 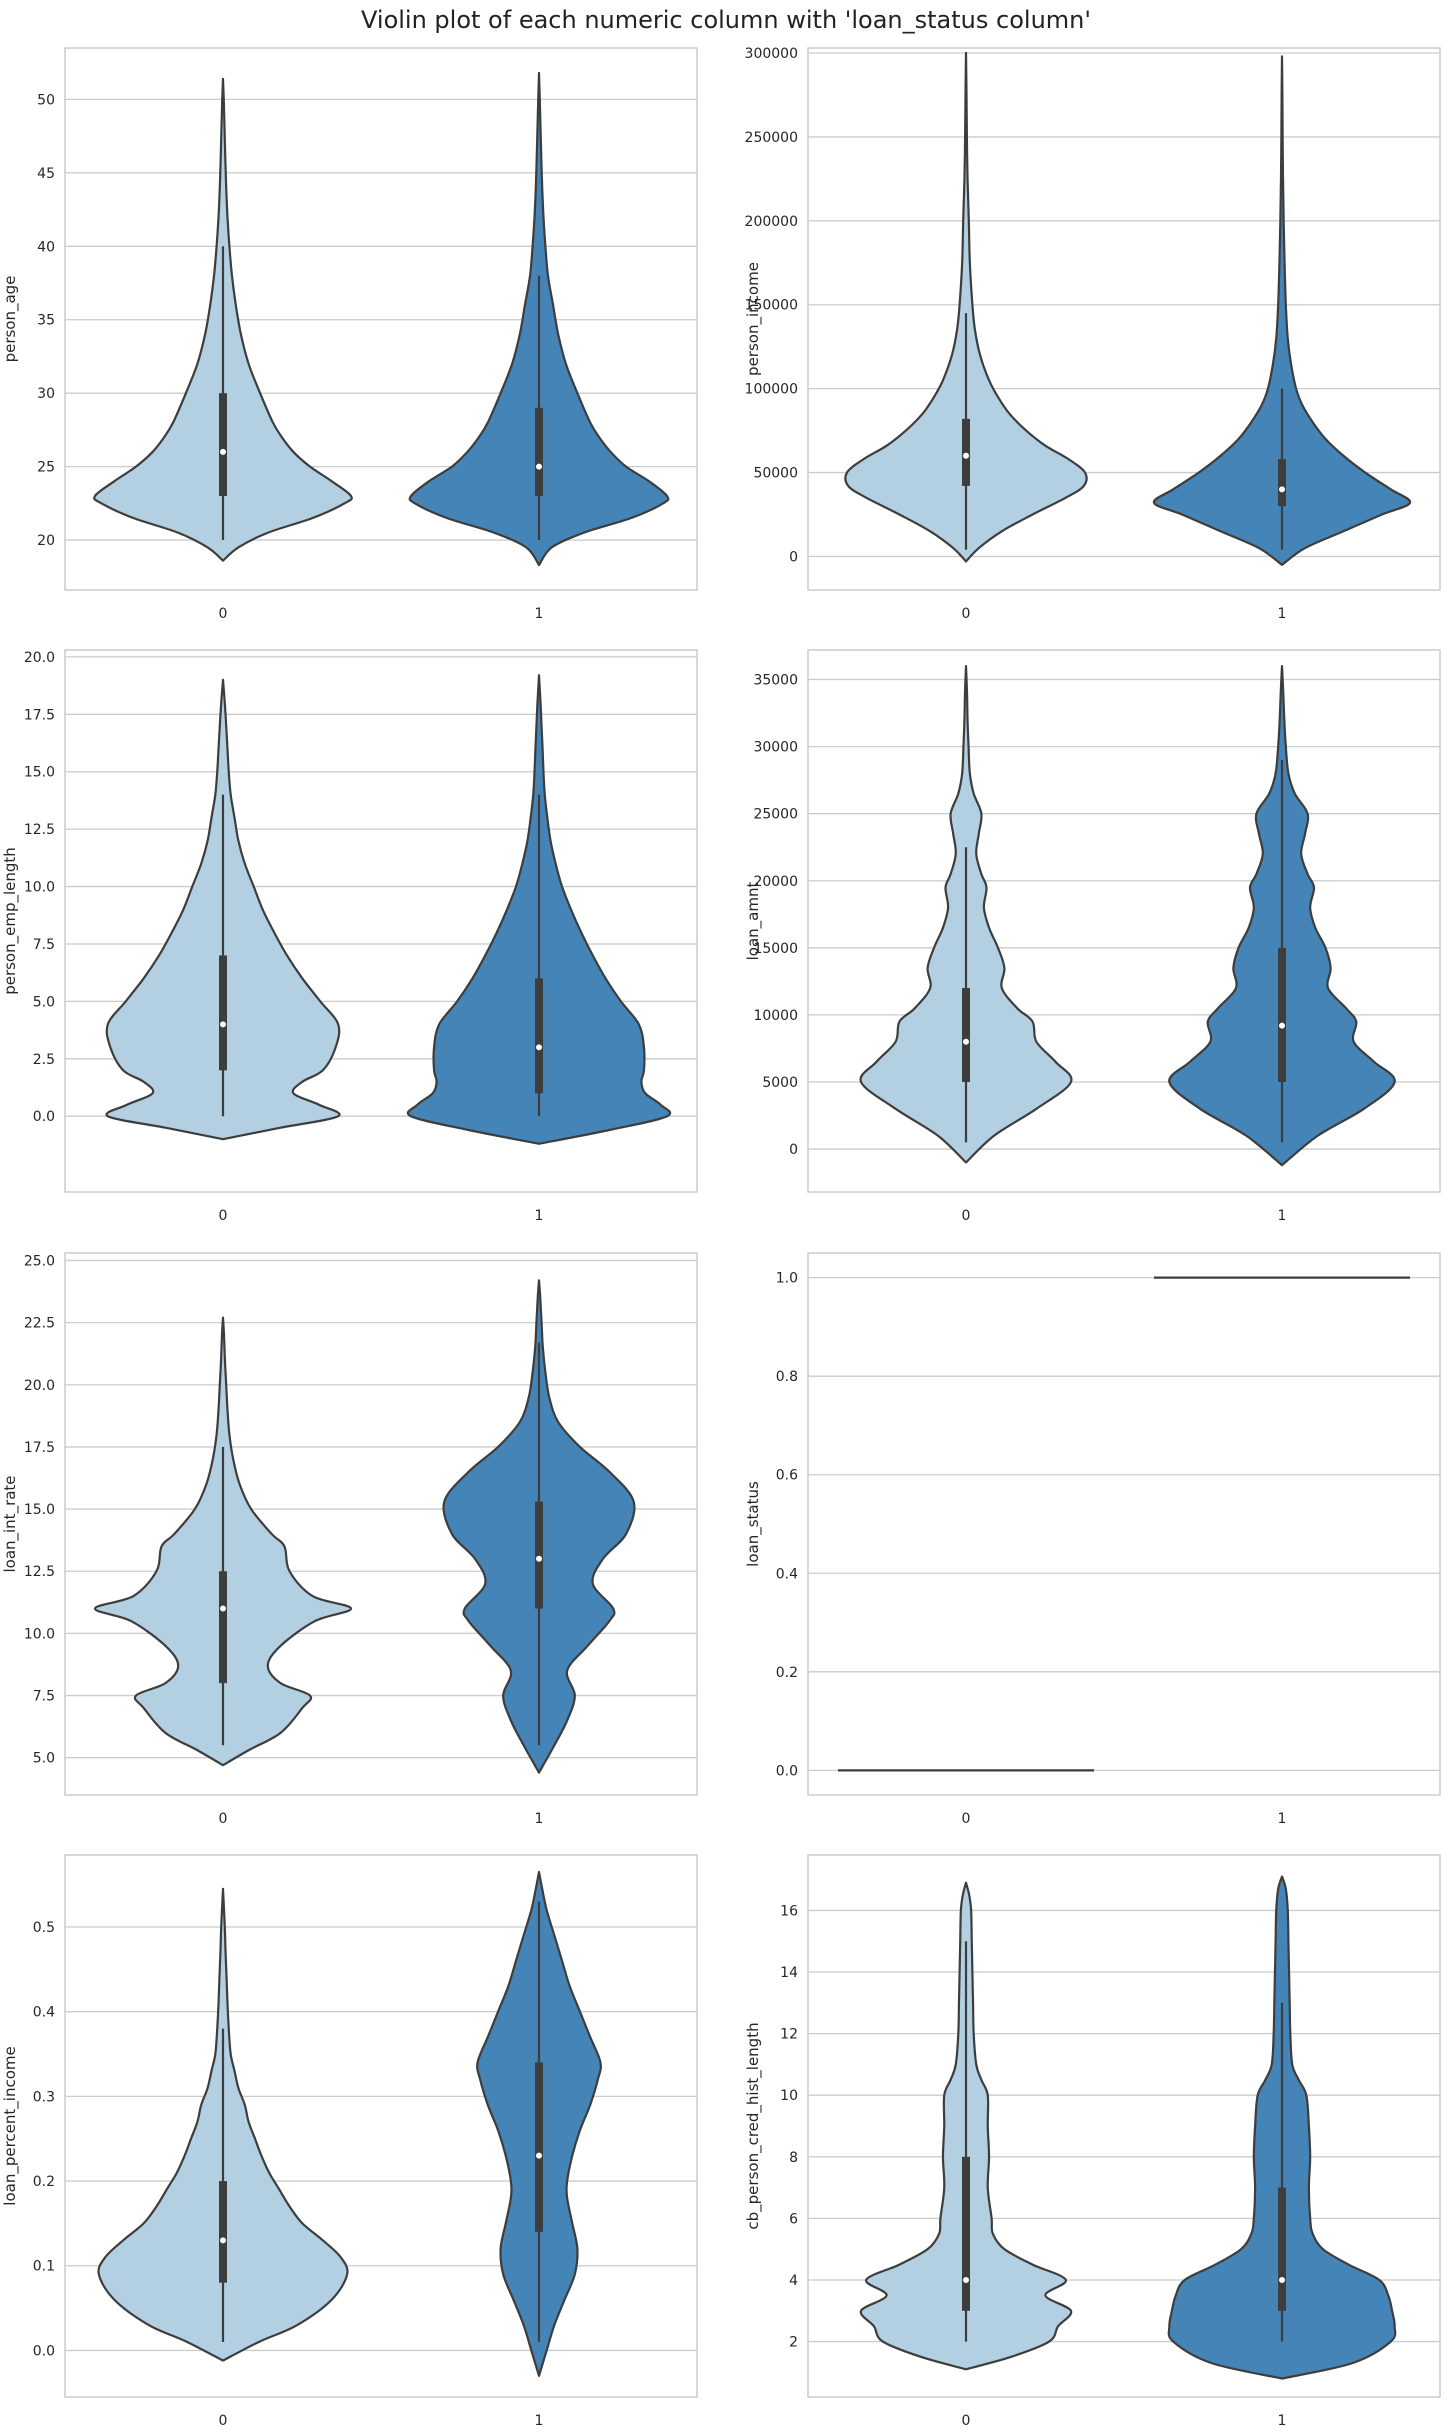 I want to click on y-axis-label: person_emp_length, so click(x=10, y=921).